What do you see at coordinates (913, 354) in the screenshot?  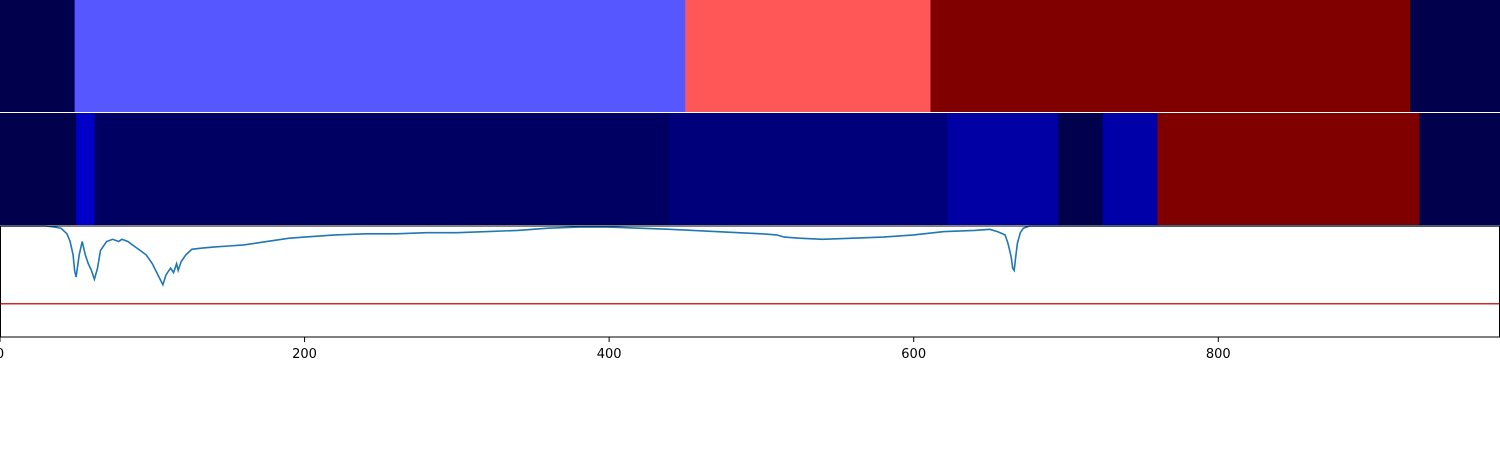 I see `x-tick-label-600: 600` at bounding box center [913, 354].